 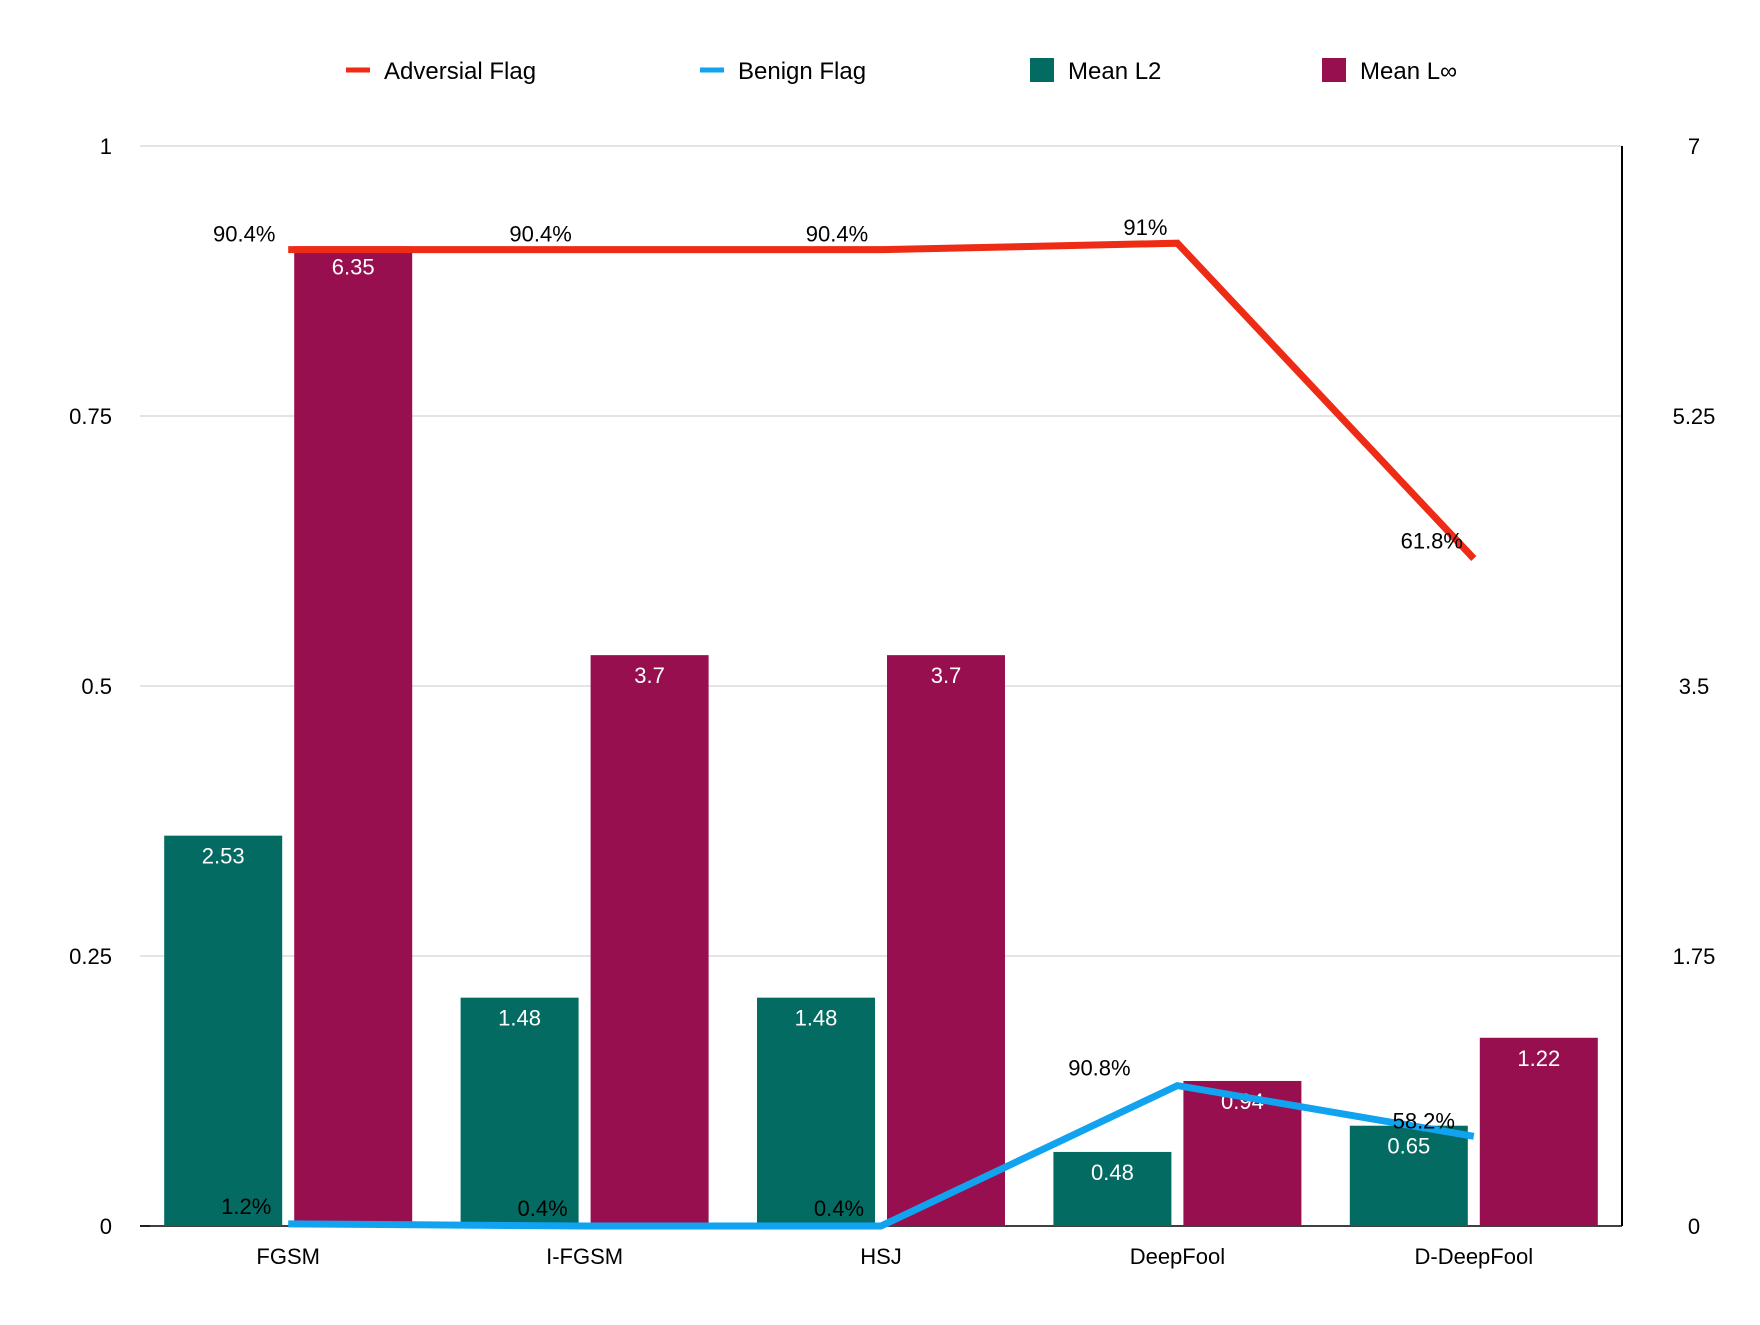 I want to click on y-left-tick-label: 0, so click(x=106, y=1226).